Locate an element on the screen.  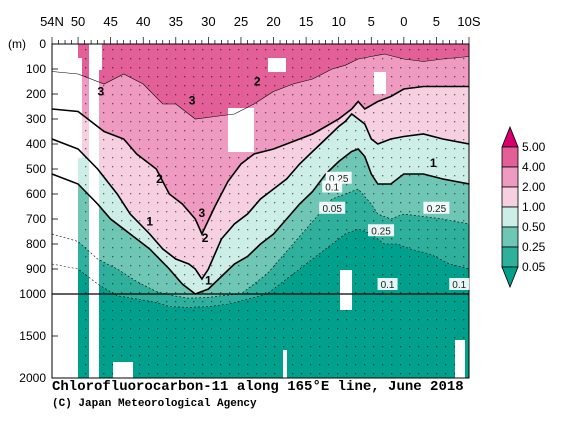
latitude-axis: 54N 50 45 40 35 30 25 20 15 10 5 0 5 10S is located at coordinates (260, 29).